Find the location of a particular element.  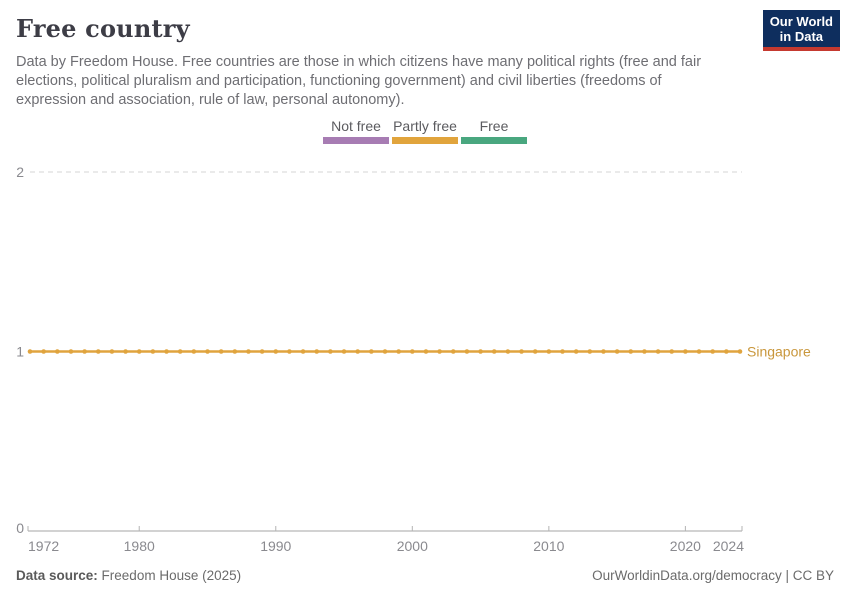

data-source-label: Data source: is located at coordinates (57, 575).